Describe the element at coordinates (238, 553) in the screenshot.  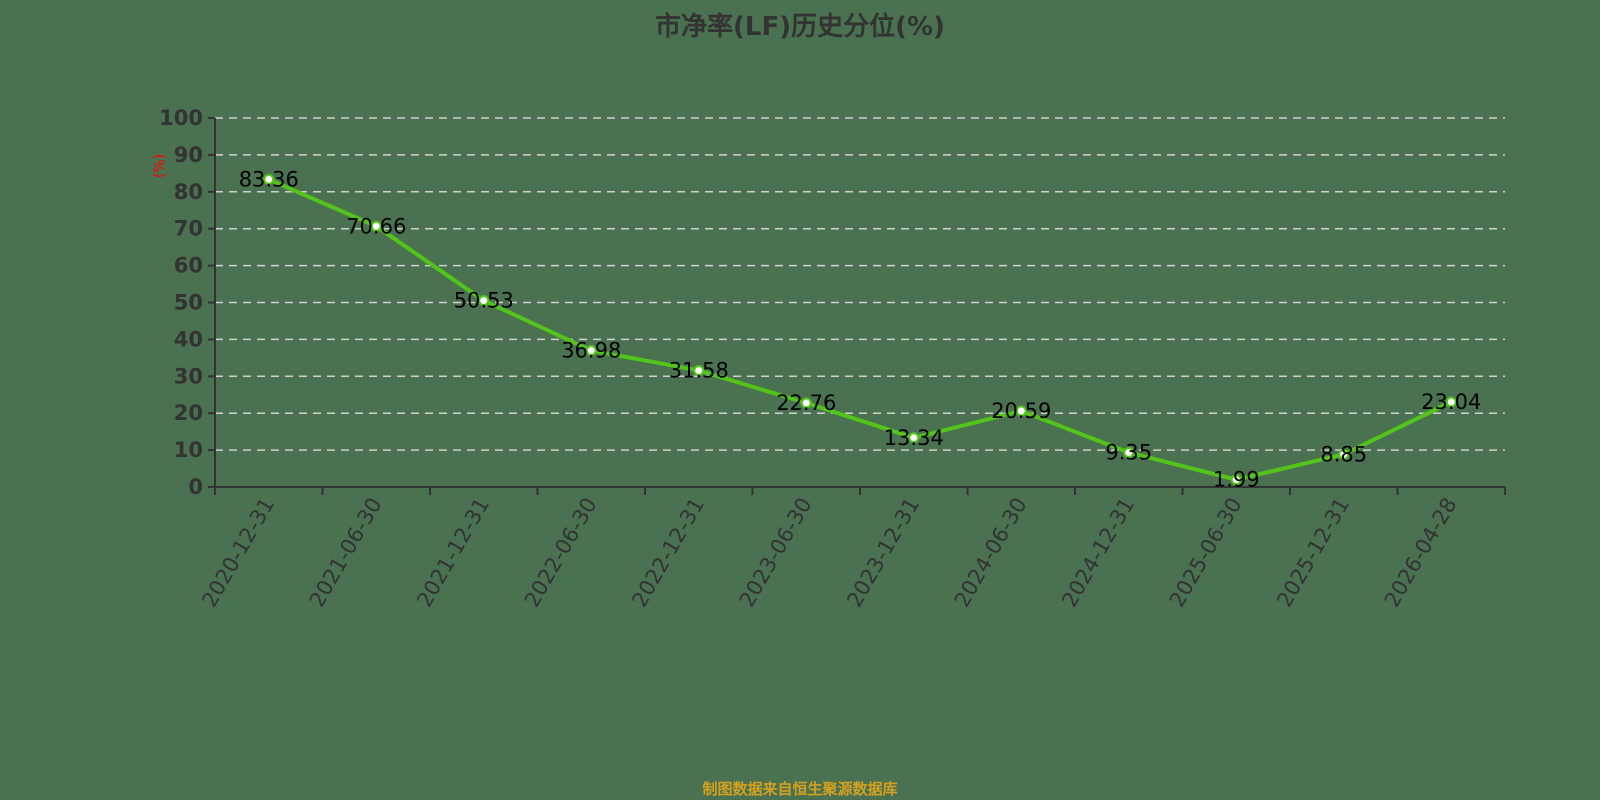
I see `x-tick-label: 2020-12-31` at that location.